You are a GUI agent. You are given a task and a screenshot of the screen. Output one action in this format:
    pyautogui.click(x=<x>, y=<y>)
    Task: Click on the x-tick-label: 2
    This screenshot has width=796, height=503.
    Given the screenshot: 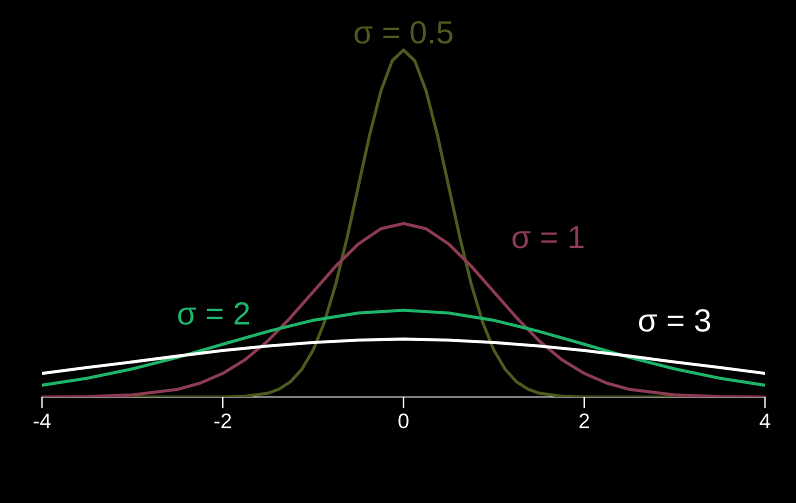 What is the action you would take?
    pyautogui.click(x=584, y=421)
    